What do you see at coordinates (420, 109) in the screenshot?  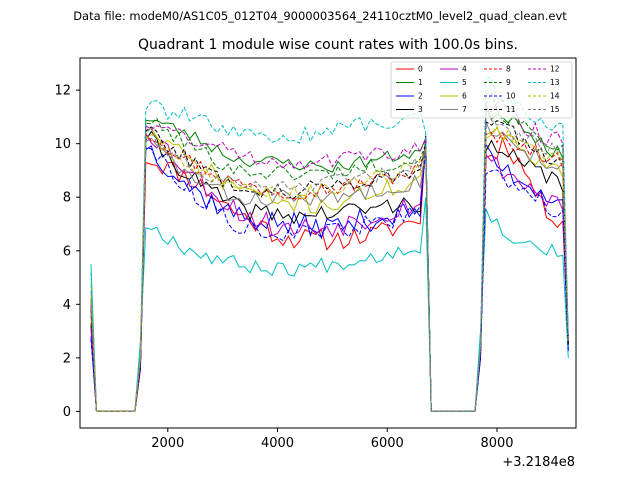 I see `legend-label-3: 3` at bounding box center [420, 109].